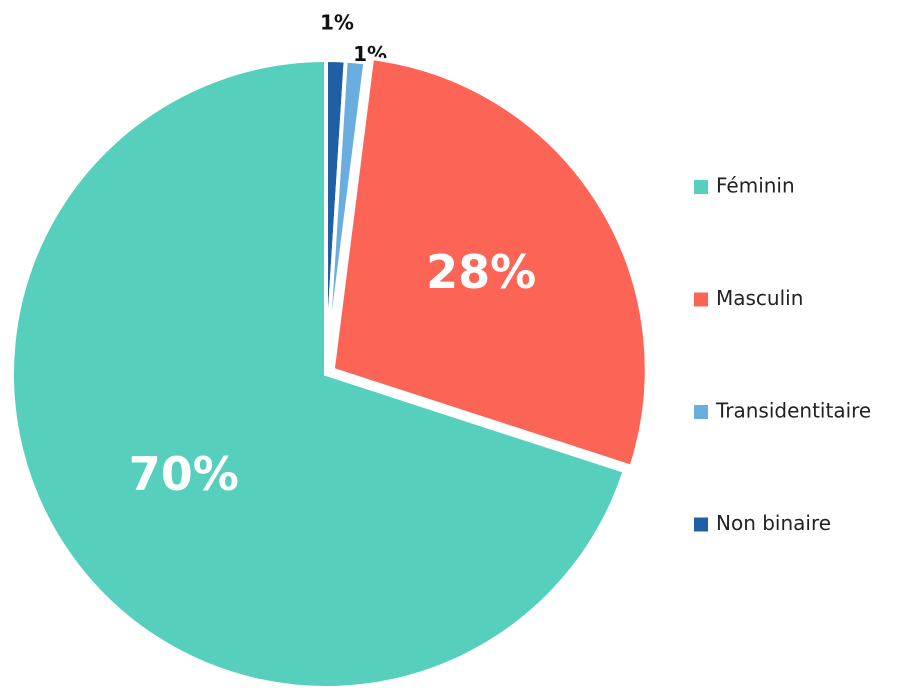 Image resolution: width=909 pixels, height=688 pixels. What do you see at coordinates (346, 216) in the screenshot?
I see `pie-slice` at bounding box center [346, 216].